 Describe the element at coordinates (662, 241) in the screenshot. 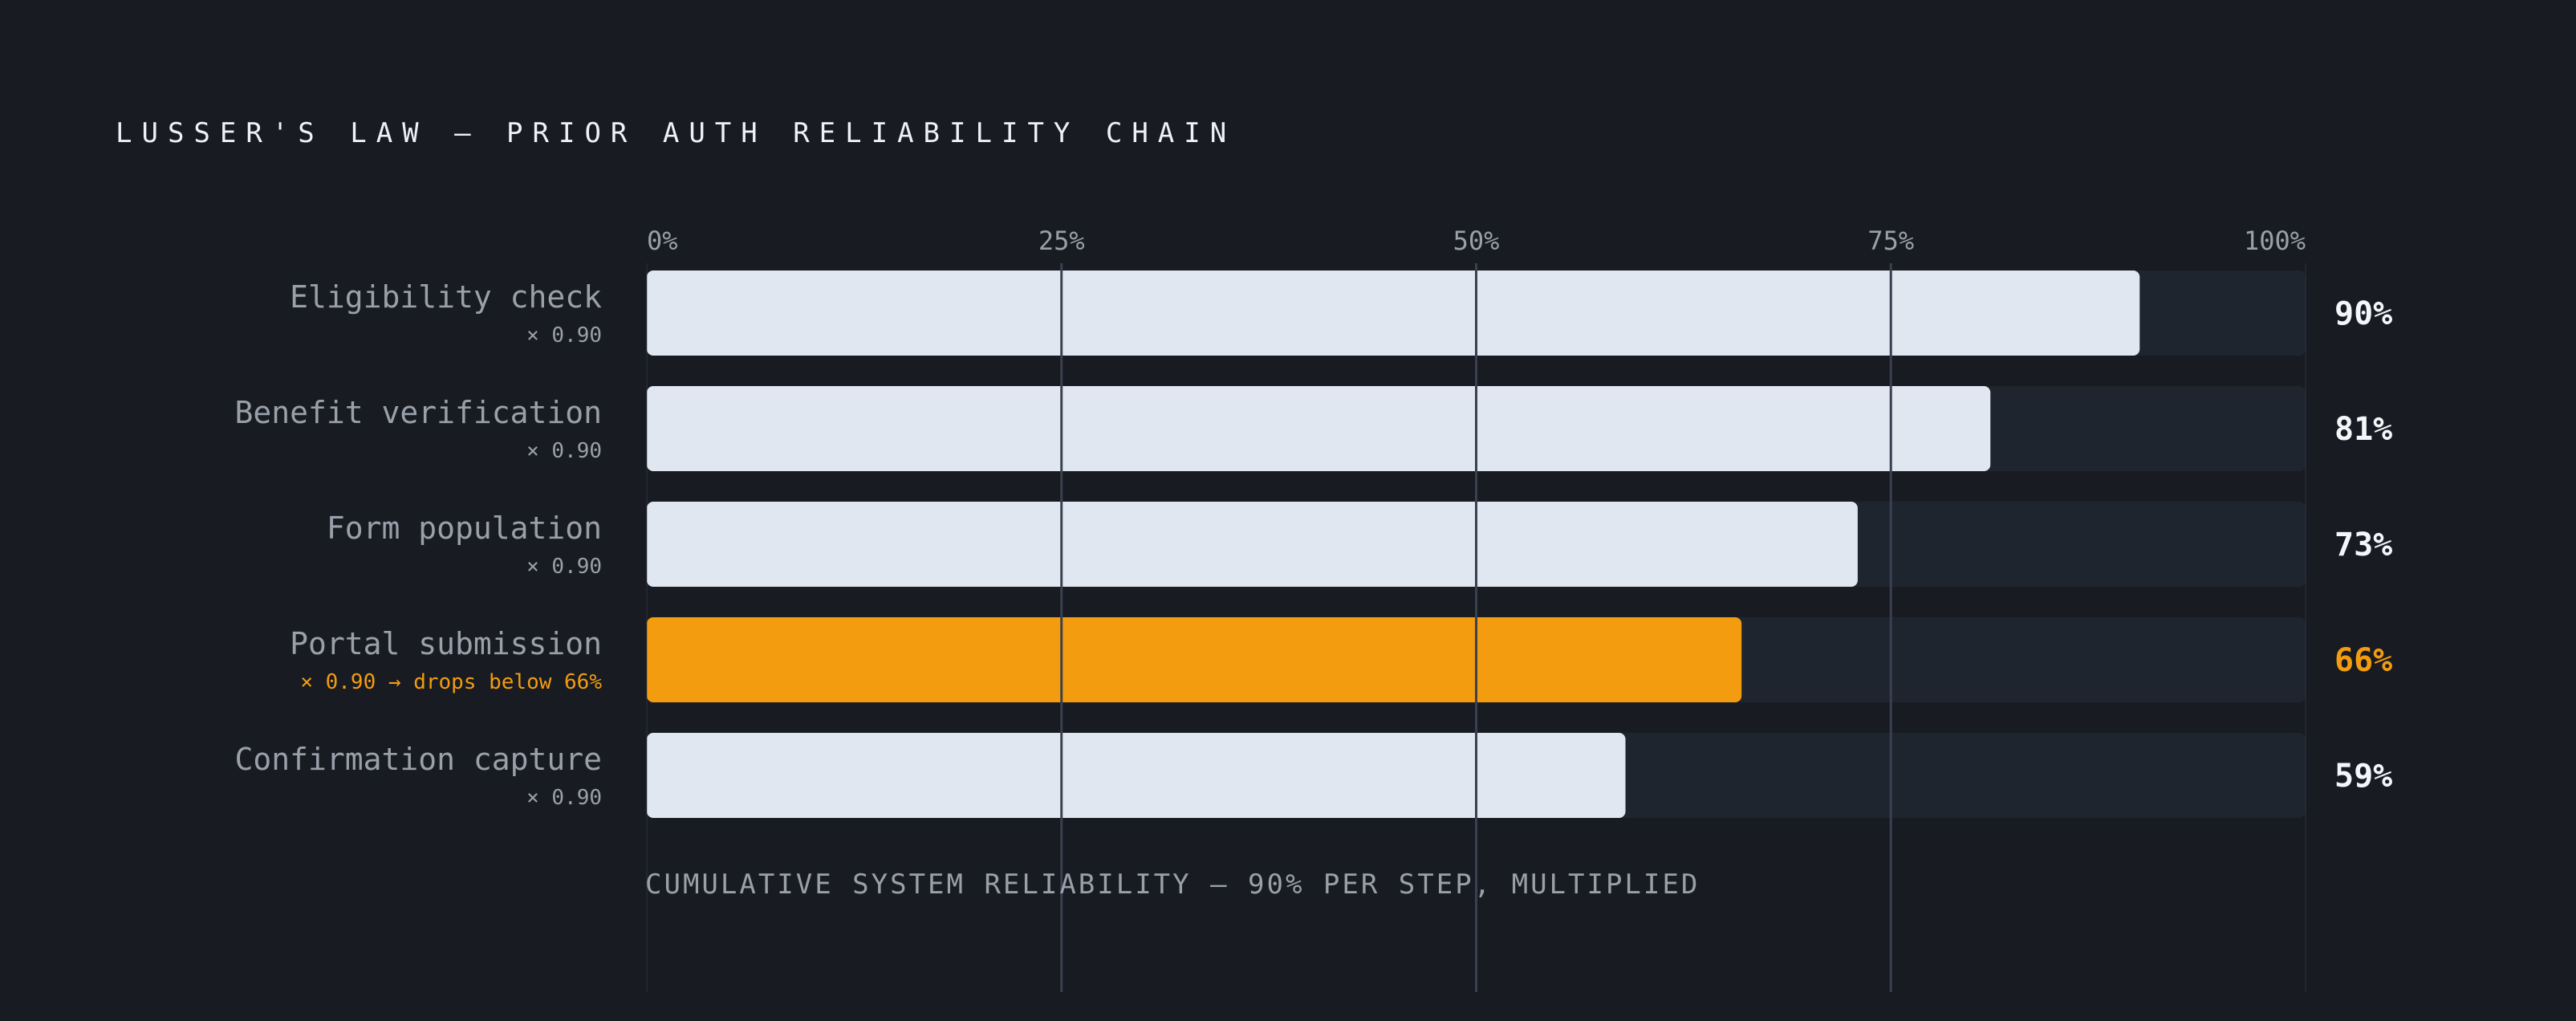

I see `x-tick-label: 0%` at that location.